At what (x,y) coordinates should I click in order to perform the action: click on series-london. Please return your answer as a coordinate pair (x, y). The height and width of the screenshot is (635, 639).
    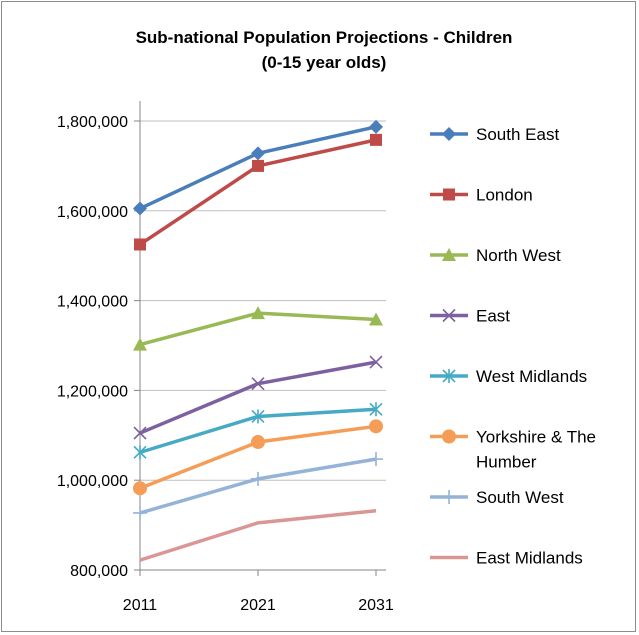
    Looking at the image, I should click on (258, 192).